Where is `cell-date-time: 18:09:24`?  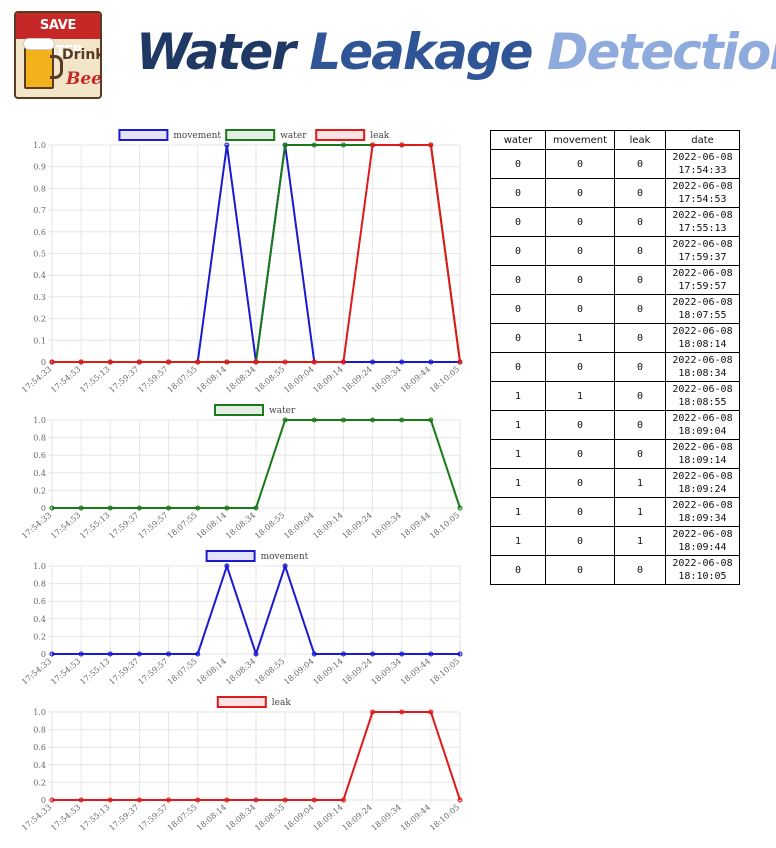
cell-date-time: 18:09:24 is located at coordinates (702, 489).